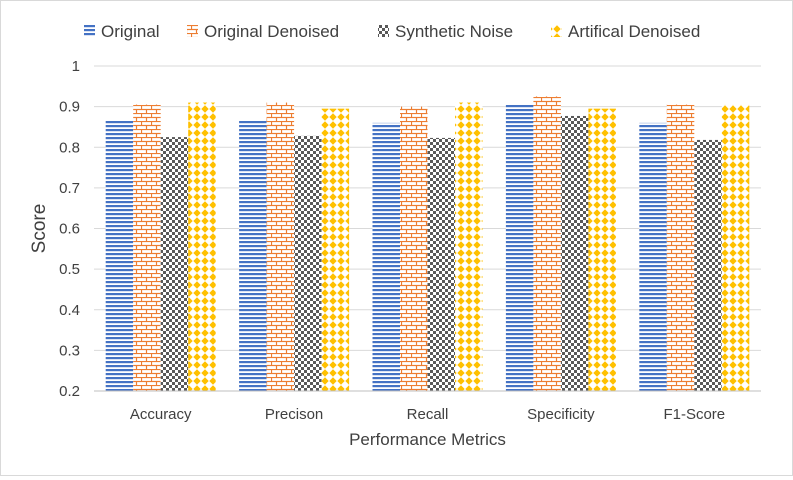 The image size is (793, 480). What do you see at coordinates (294, 414) in the screenshot?
I see `x-tick-label: Precison` at bounding box center [294, 414].